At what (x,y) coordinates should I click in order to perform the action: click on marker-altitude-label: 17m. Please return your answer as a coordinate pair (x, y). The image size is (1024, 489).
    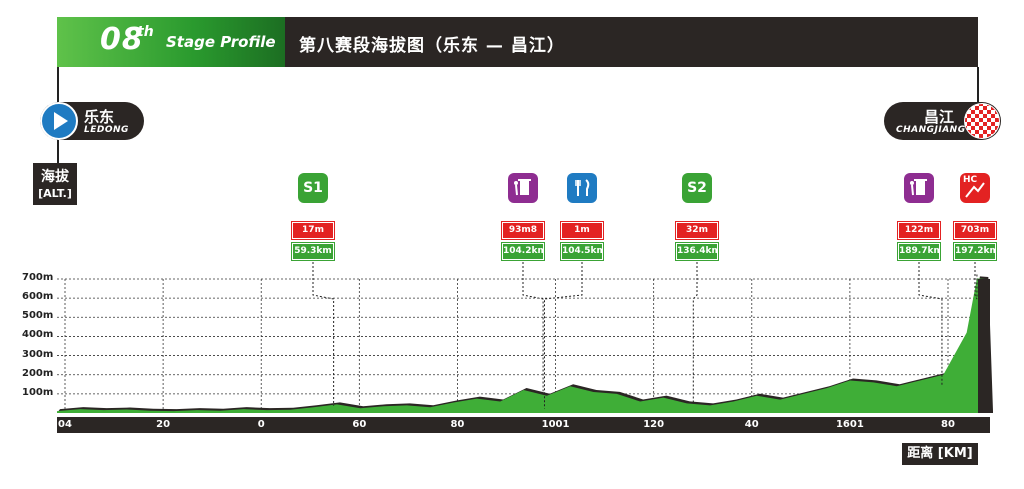
    Looking at the image, I should click on (313, 230).